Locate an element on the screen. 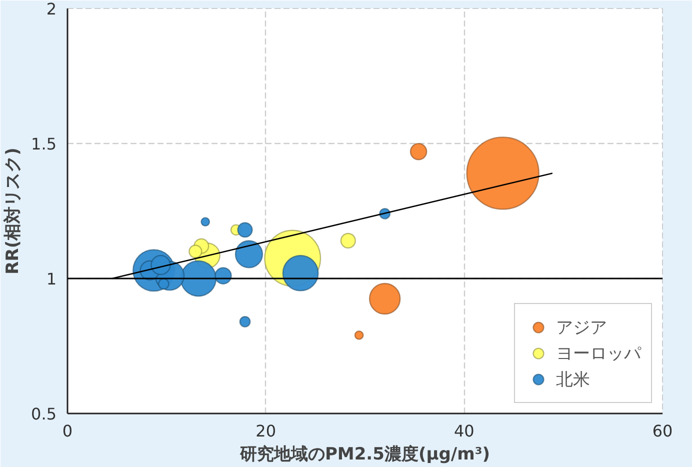 This screenshot has width=692, height=467. y-tick-label: 1.5 is located at coordinates (44, 144).